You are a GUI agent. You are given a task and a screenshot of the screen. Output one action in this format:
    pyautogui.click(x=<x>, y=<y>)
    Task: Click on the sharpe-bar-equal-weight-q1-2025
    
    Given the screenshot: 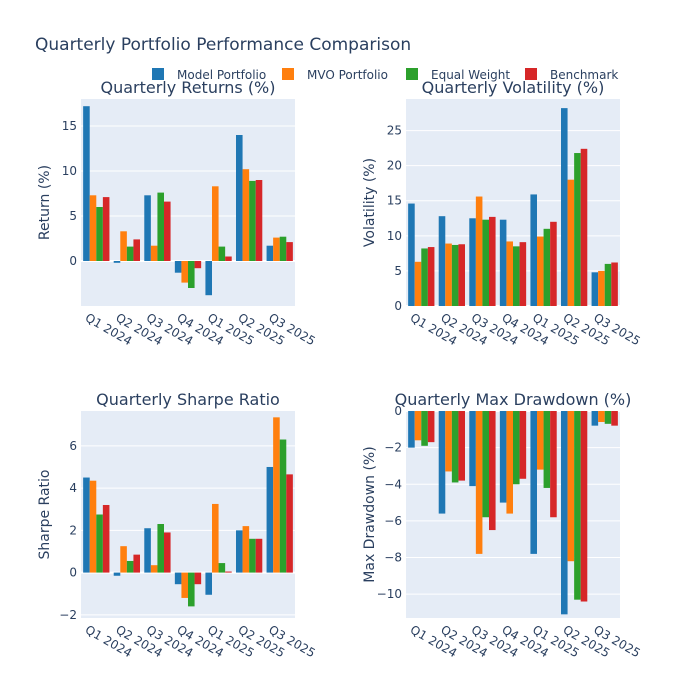 What is the action you would take?
    pyautogui.click(x=222, y=568)
    